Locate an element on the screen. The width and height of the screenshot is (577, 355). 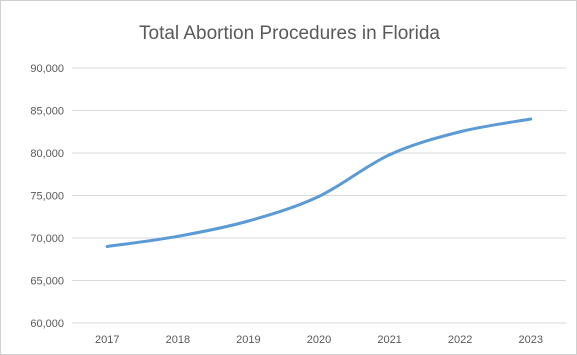
x-tick-label: 2017 is located at coordinates (107, 340).